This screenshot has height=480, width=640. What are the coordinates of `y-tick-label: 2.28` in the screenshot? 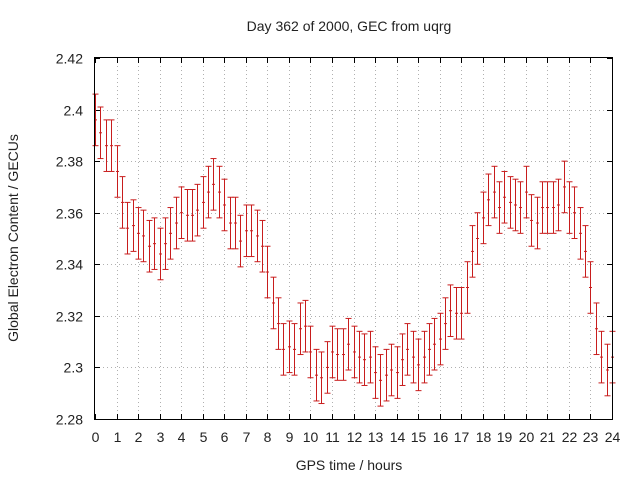 It's located at (69, 420).